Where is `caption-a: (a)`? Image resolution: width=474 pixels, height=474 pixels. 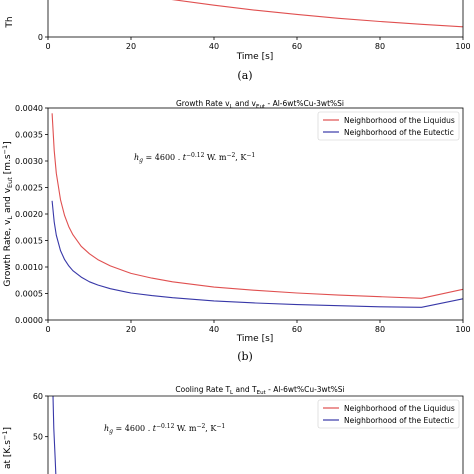
caption-a: (a) is located at coordinates (244, 75).